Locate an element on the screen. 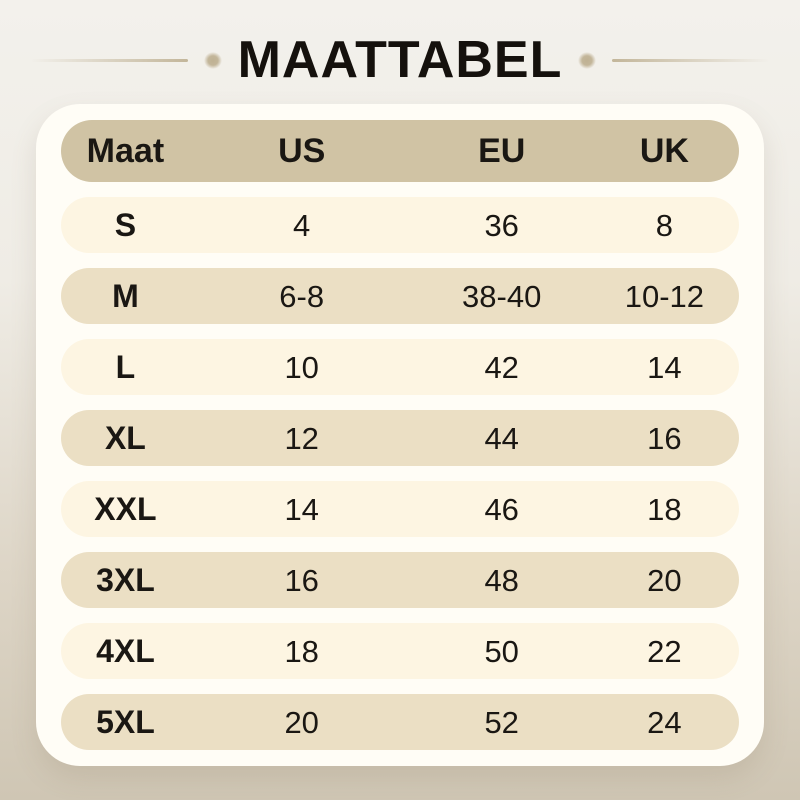 This screenshot has width=800, height=800. us-cell: 12 is located at coordinates (301, 438).